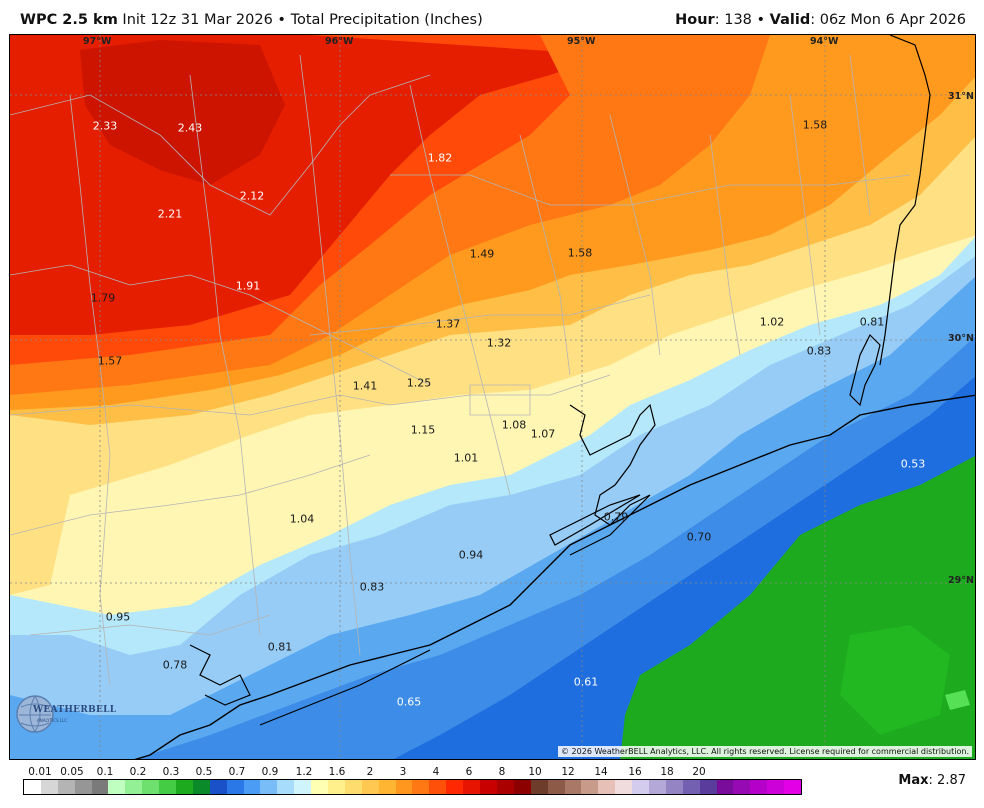 The height and width of the screenshot is (808, 984). What do you see at coordinates (913, 780) in the screenshot?
I see `max-label: Max` at bounding box center [913, 780].